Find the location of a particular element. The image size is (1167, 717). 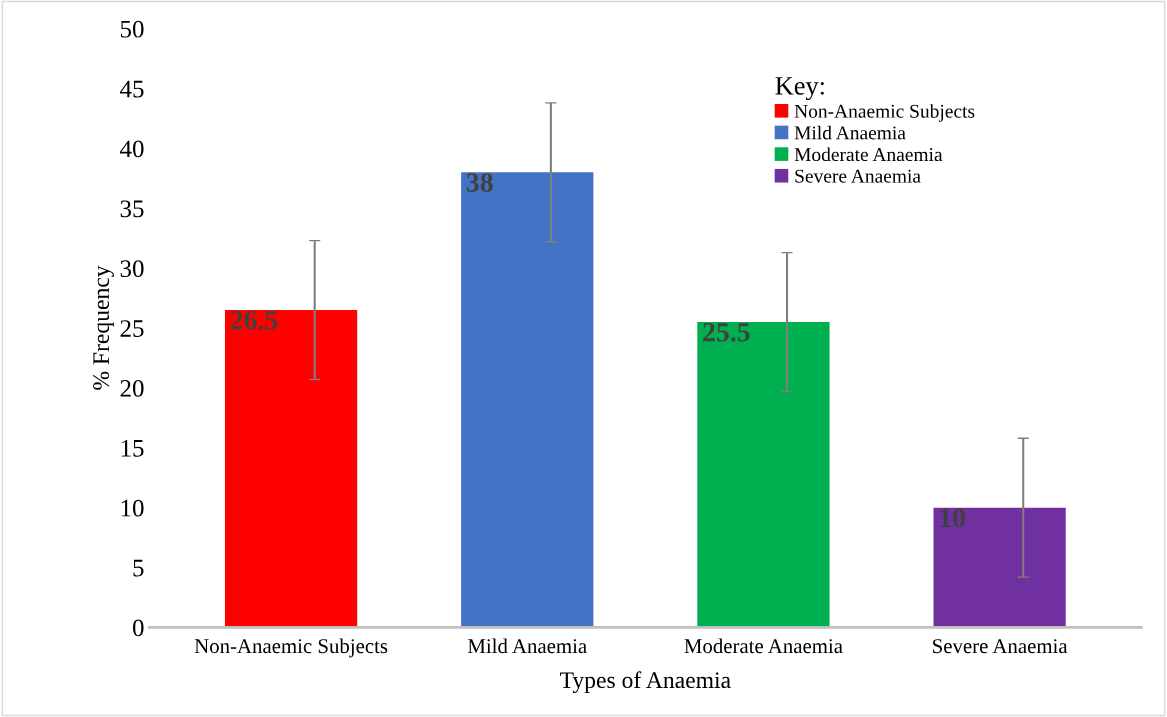

x-tick-label: Mild Anaemia is located at coordinates (527, 646).